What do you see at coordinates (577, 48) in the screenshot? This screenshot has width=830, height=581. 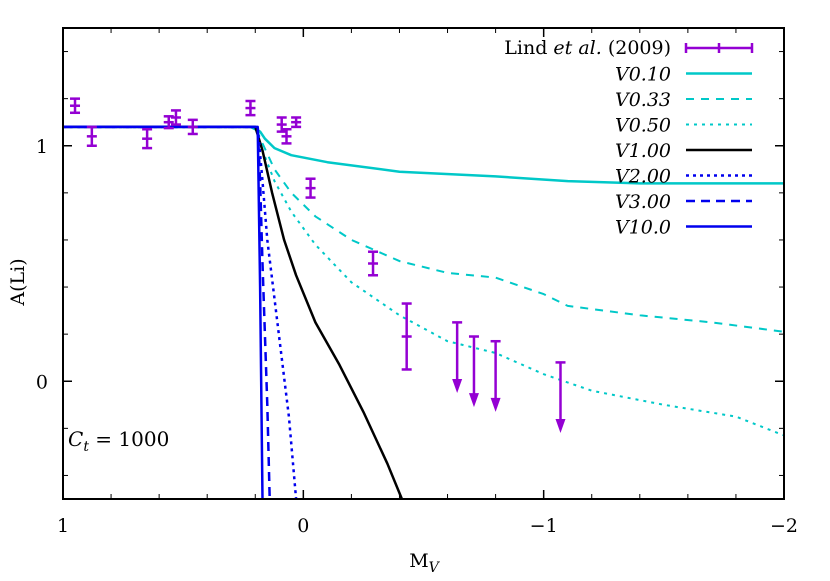 I see `legend-label-obs-italic: et al.` at bounding box center [577, 48].